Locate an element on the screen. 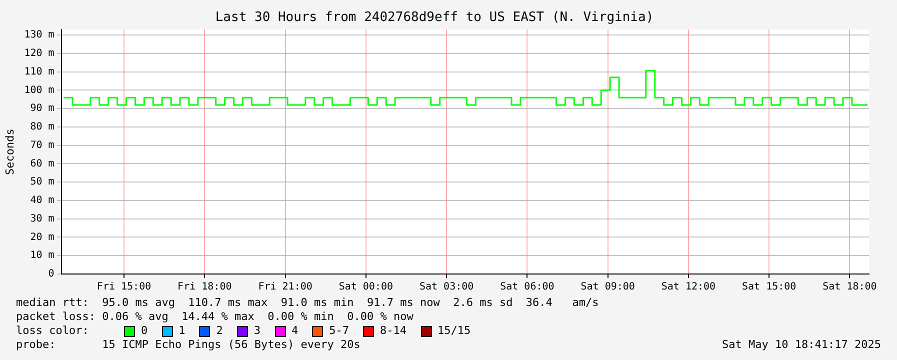 The height and width of the screenshot is (360, 897). text: Sat May 10 18:41:17 2025 is located at coordinates (801, 345).